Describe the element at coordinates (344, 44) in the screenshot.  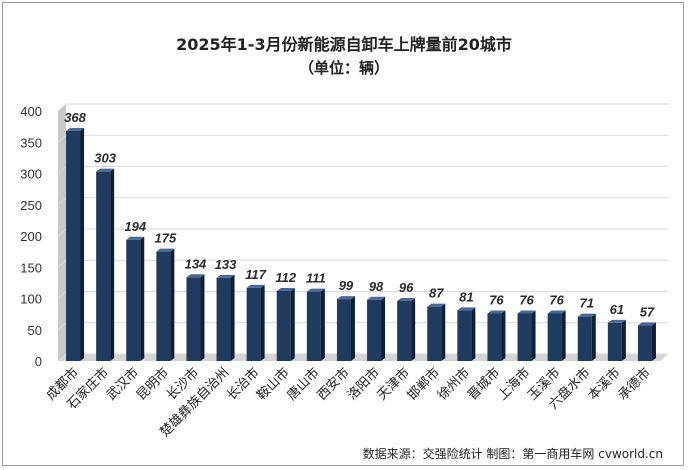
I see `chart-title: 2025年1-3月份新能源自卸车上牌量前20城市` at that location.